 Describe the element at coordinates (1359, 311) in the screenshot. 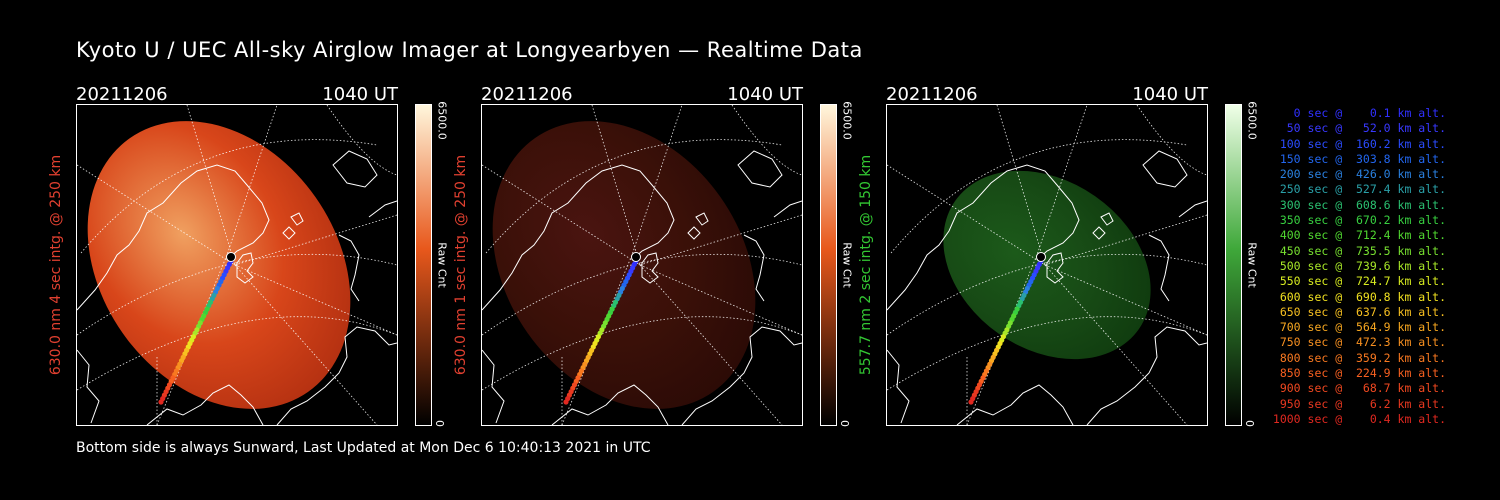

I see `legend-row: 650 sec @ 637.6 km alt.` at that location.